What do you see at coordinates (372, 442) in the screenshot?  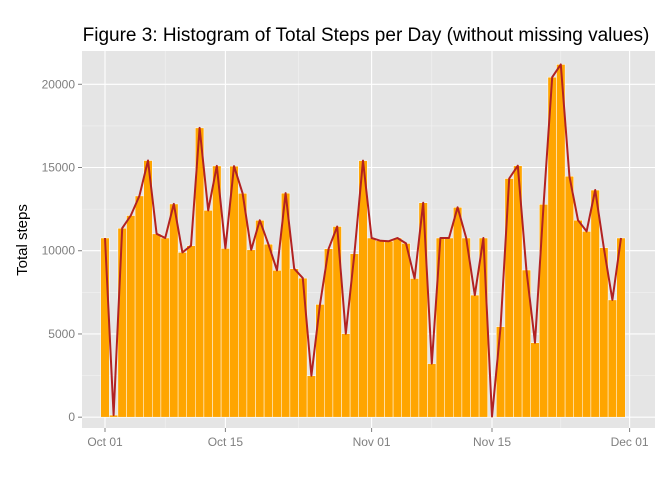 I see `x-tick-label: Nov 01` at bounding box center [372, 442].